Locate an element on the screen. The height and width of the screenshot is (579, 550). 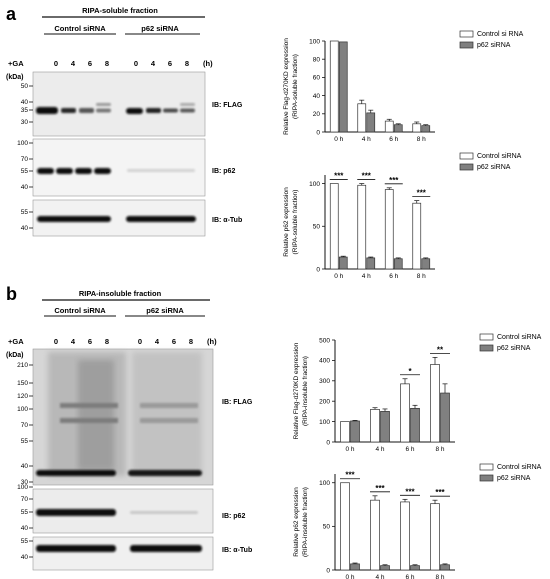
y-tick-label: 0 is located at coordinates (318, 269).